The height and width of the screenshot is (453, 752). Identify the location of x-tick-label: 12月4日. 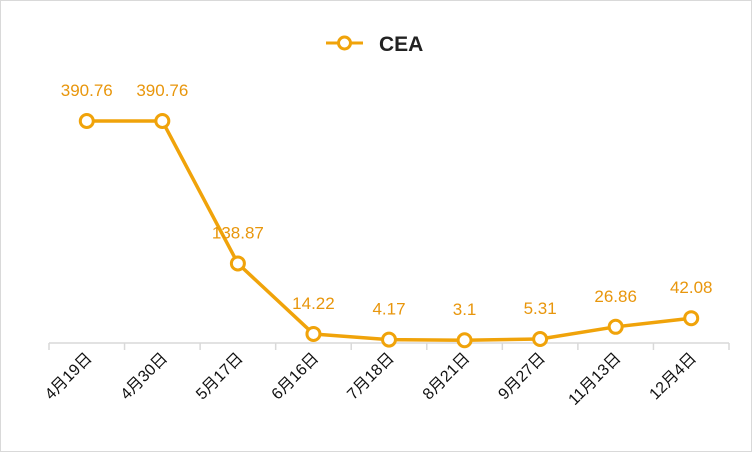
(674, 377).